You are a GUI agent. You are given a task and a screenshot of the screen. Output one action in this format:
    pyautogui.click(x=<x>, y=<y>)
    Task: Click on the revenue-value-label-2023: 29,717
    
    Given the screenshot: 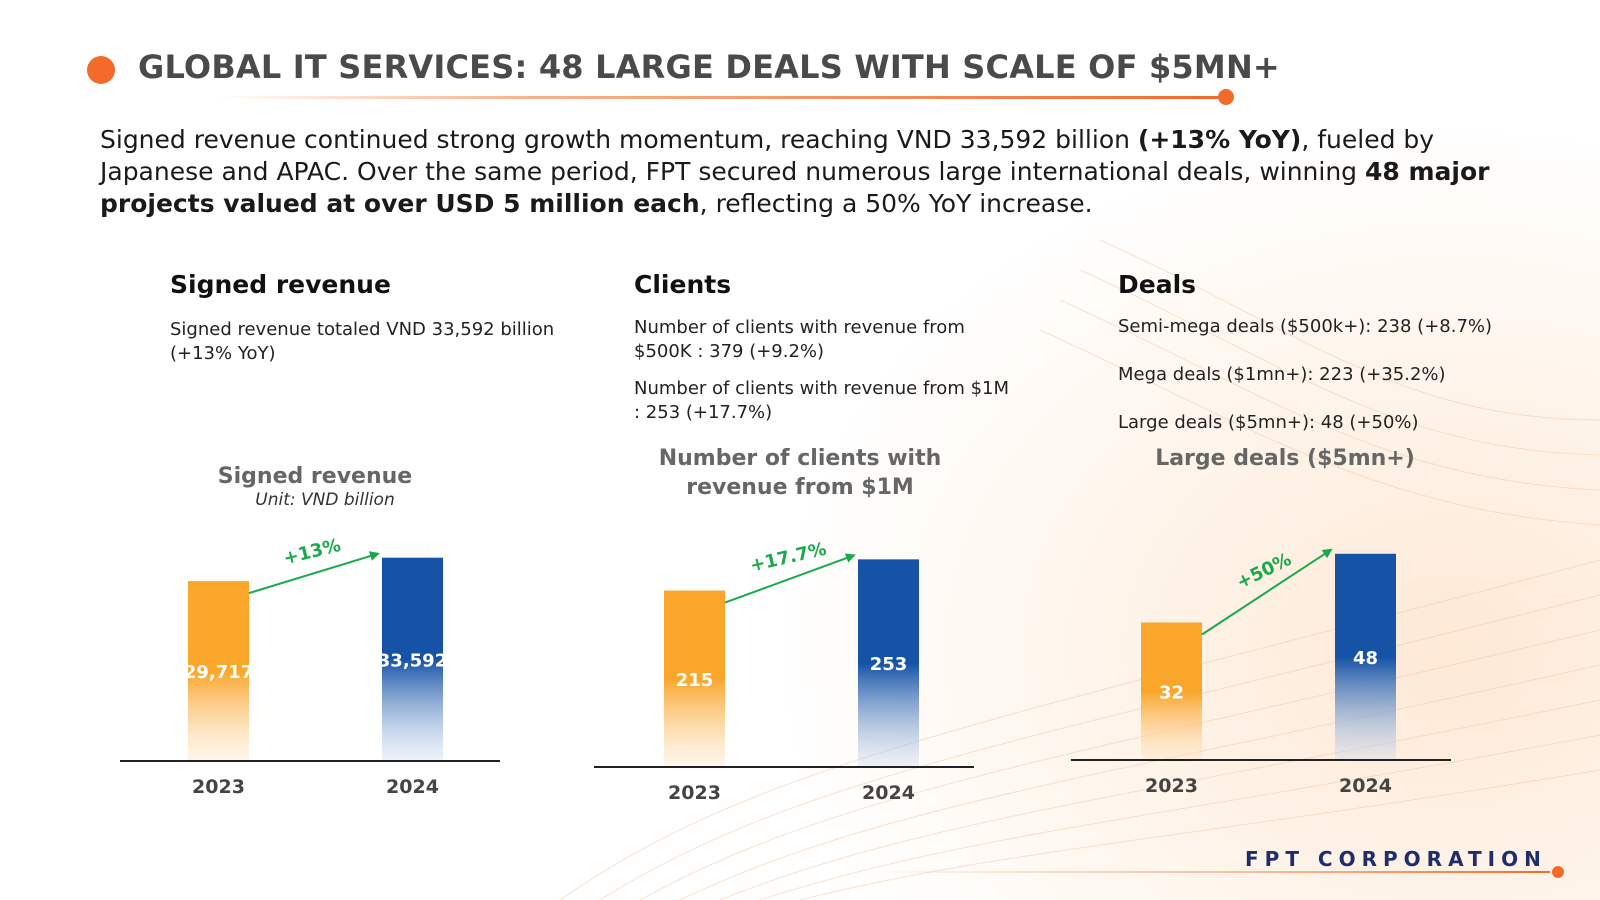 What is the action you would take?
    pyautogui.click(x=218, y=672)
    